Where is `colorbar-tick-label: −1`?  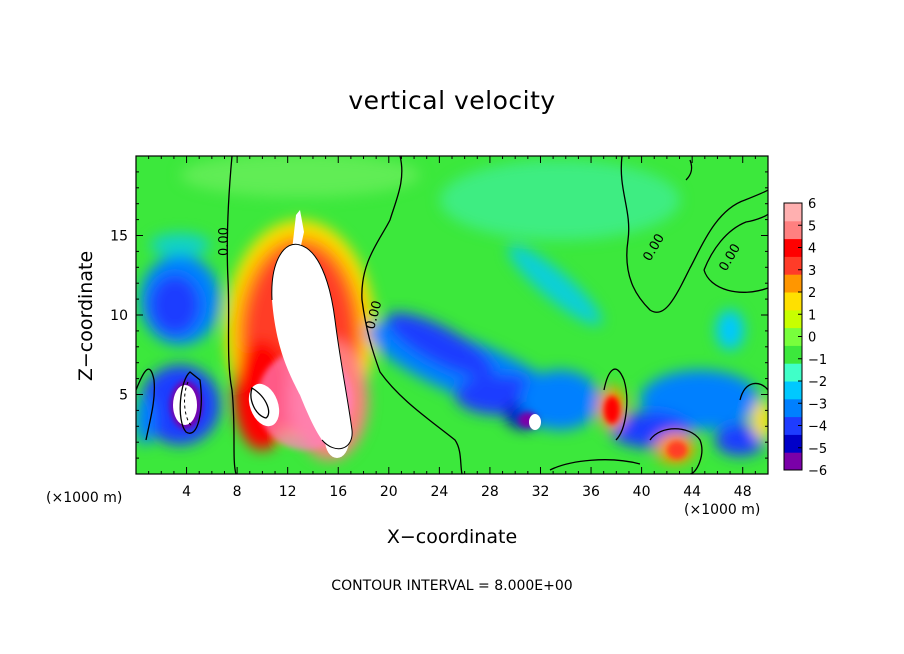
colorbar-tick-label: −1 is located at coordinates (817, 360).